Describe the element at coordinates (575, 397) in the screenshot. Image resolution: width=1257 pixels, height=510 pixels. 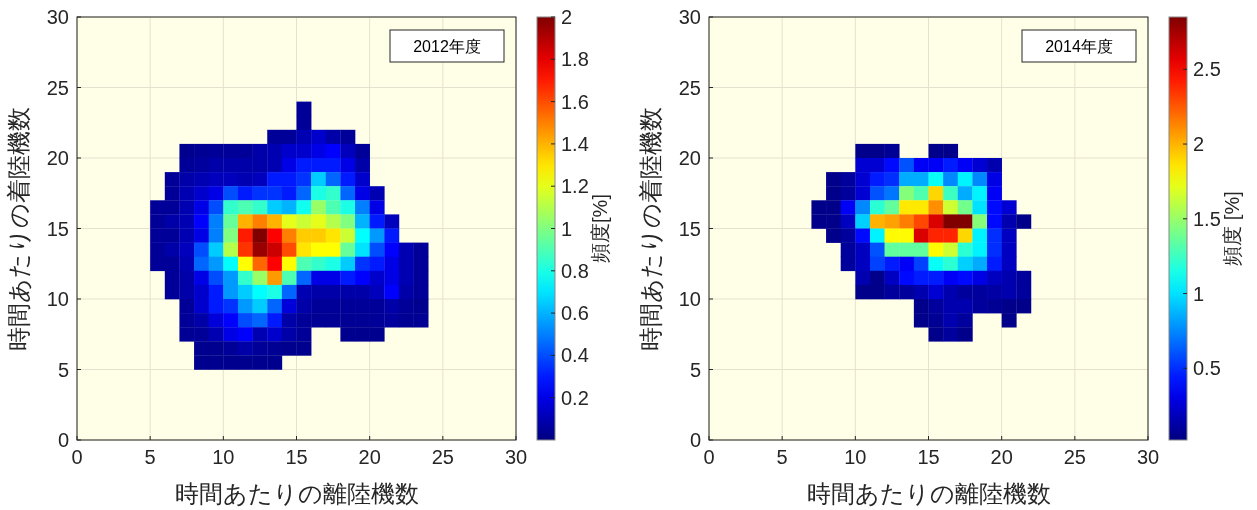
I see `color-bar-label: 0.2` at that location.